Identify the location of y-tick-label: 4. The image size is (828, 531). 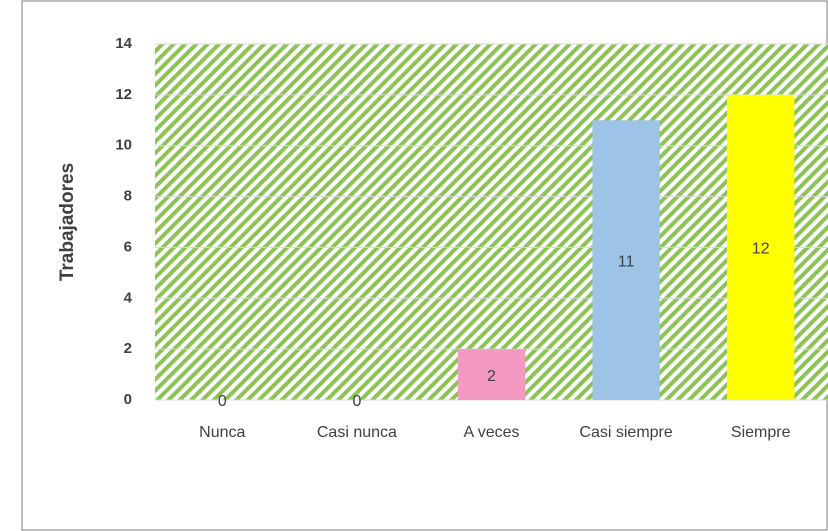
(128, 297).